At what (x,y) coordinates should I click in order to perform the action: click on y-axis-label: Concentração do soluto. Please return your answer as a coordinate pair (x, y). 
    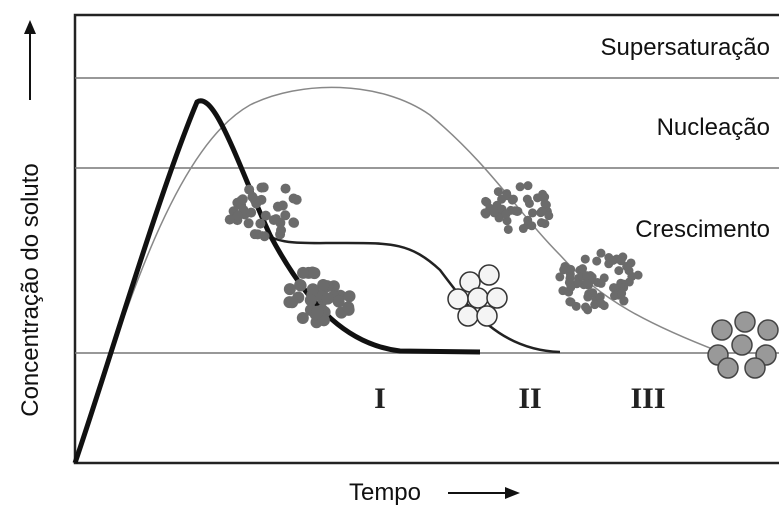
    Looking at the image, I should click on (30, 290).